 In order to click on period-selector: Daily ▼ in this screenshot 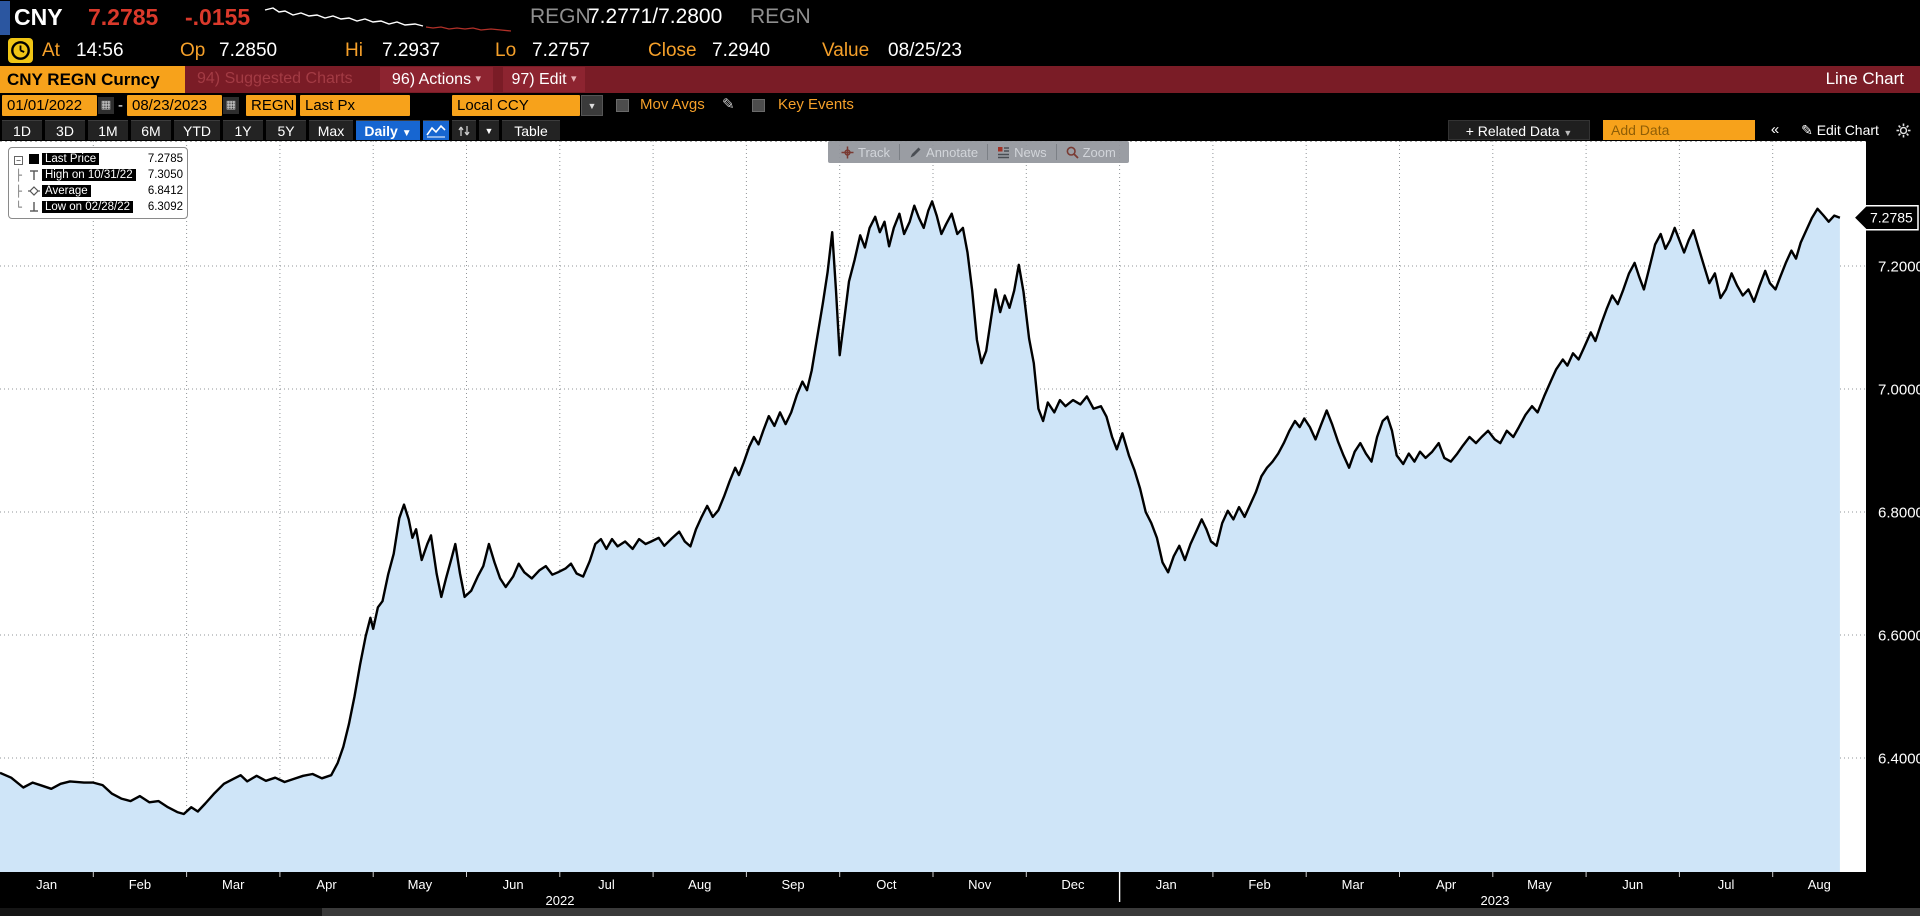, I will do `click(388, 130)`.